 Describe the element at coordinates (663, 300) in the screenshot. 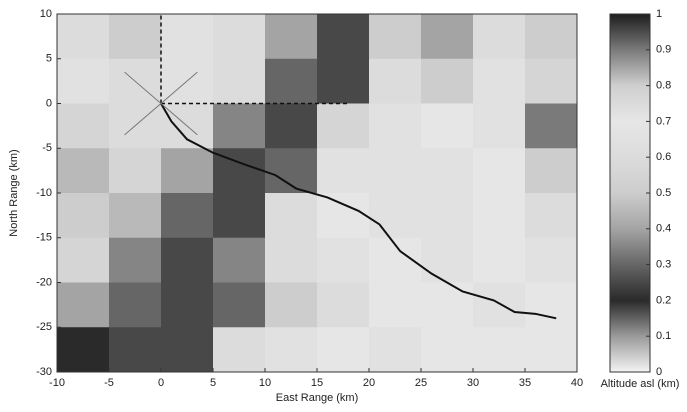

I see `colorbar-tick-label: 0.2` at that location.